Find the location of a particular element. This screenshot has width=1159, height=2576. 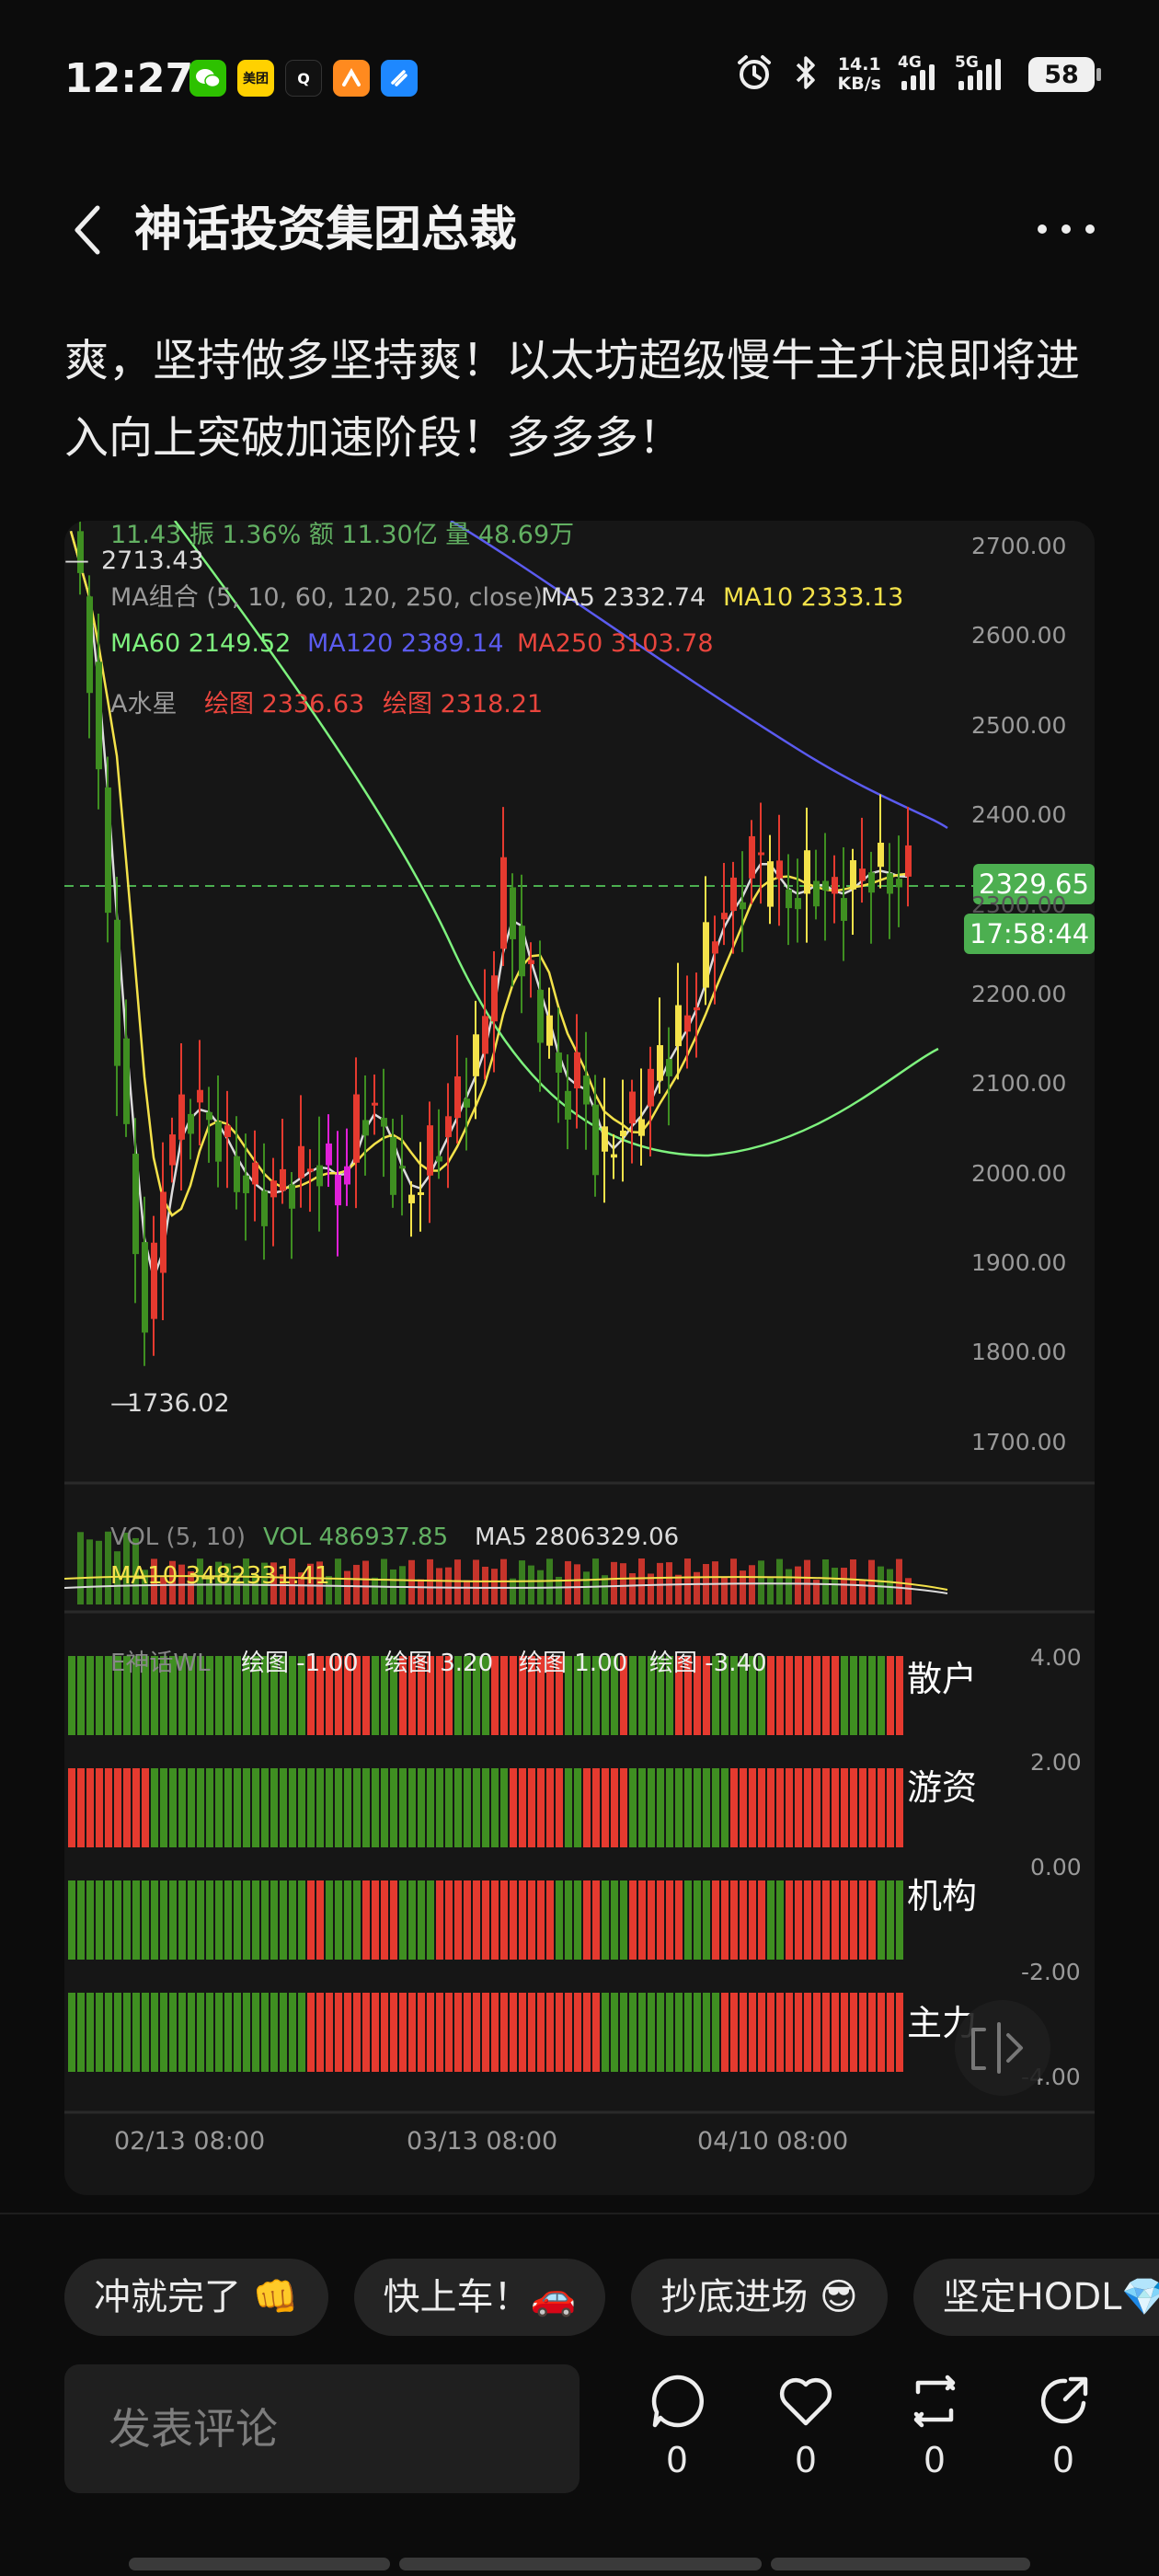

chip-reaction: 坚定HODL💎 is located at coordinates (1035, 2297).